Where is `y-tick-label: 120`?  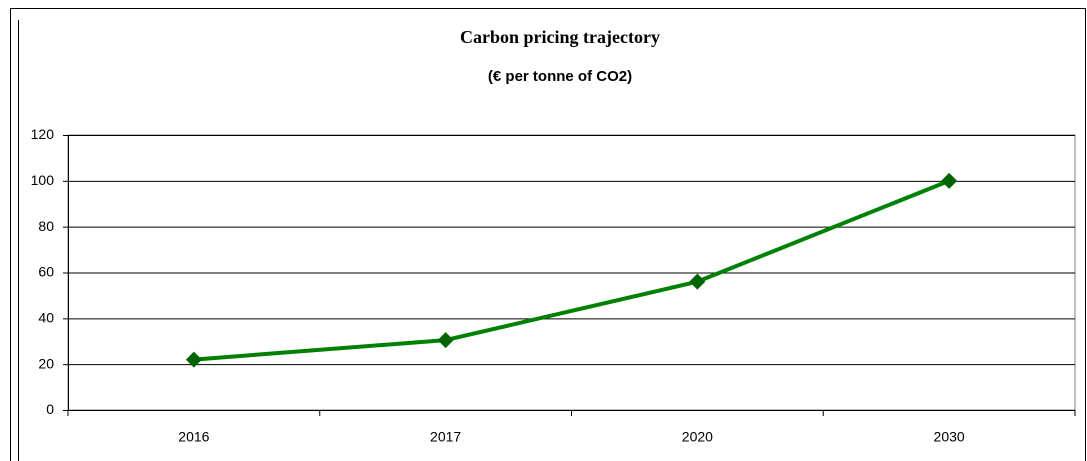 y-tick-label: 120 is located at coordinates (43, 134).